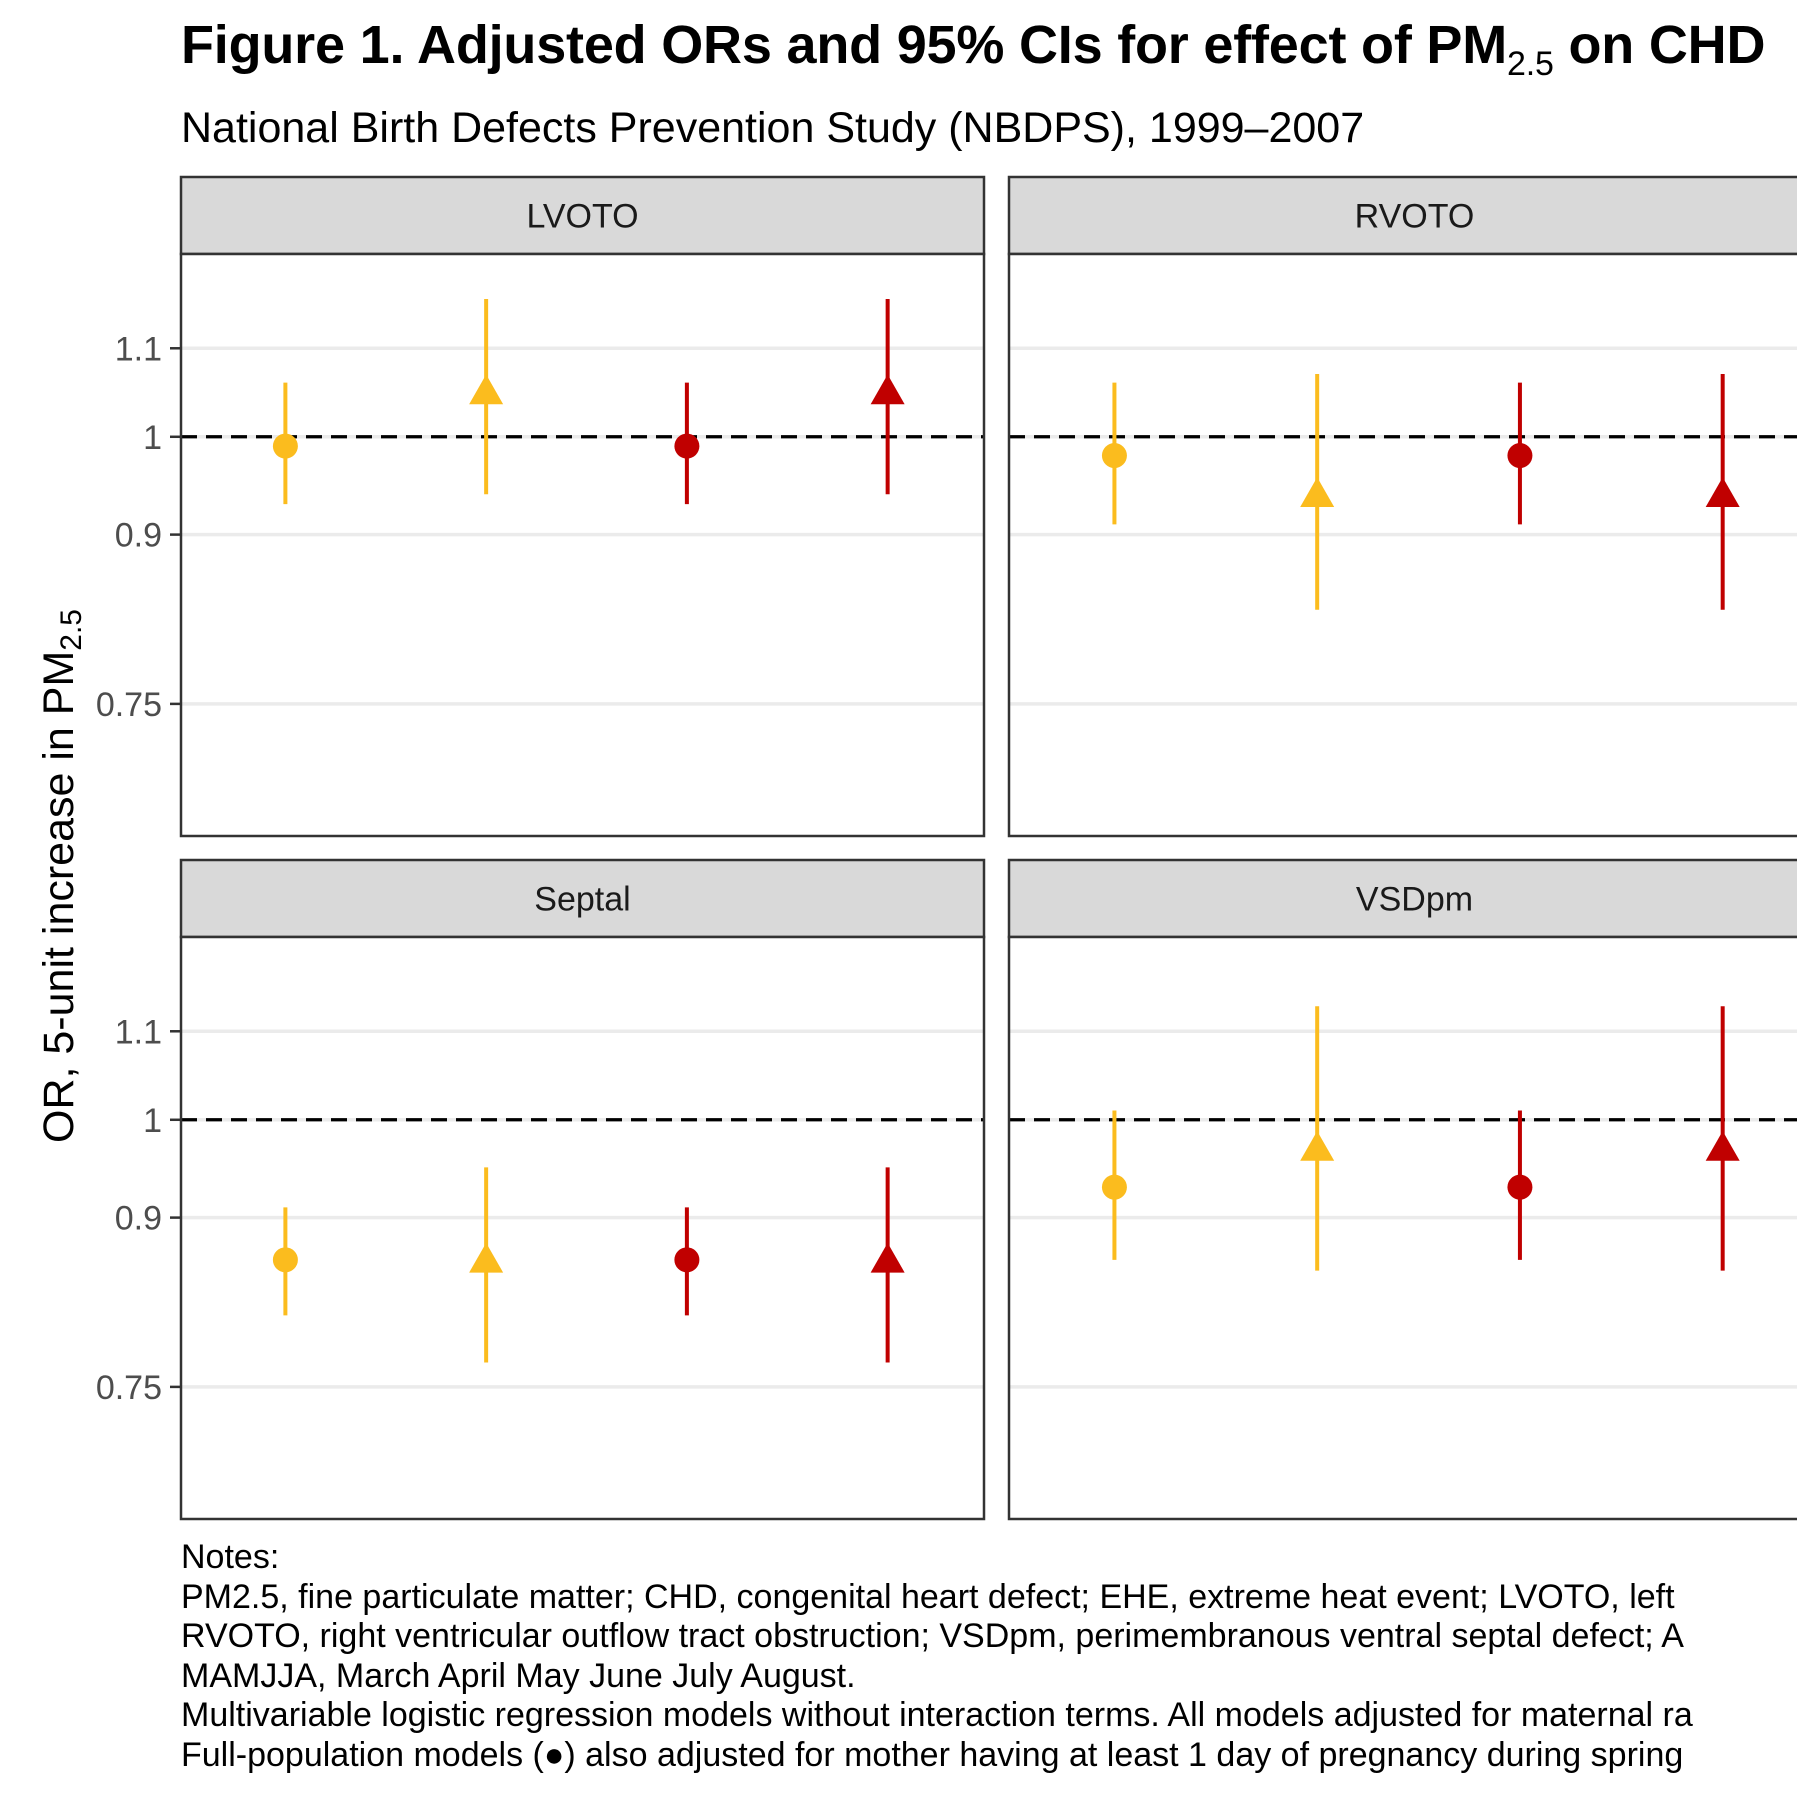 The height and width of the screenshot is (1797, 1797). I want to click on panel-strip-lvoto, so click(582, 215).